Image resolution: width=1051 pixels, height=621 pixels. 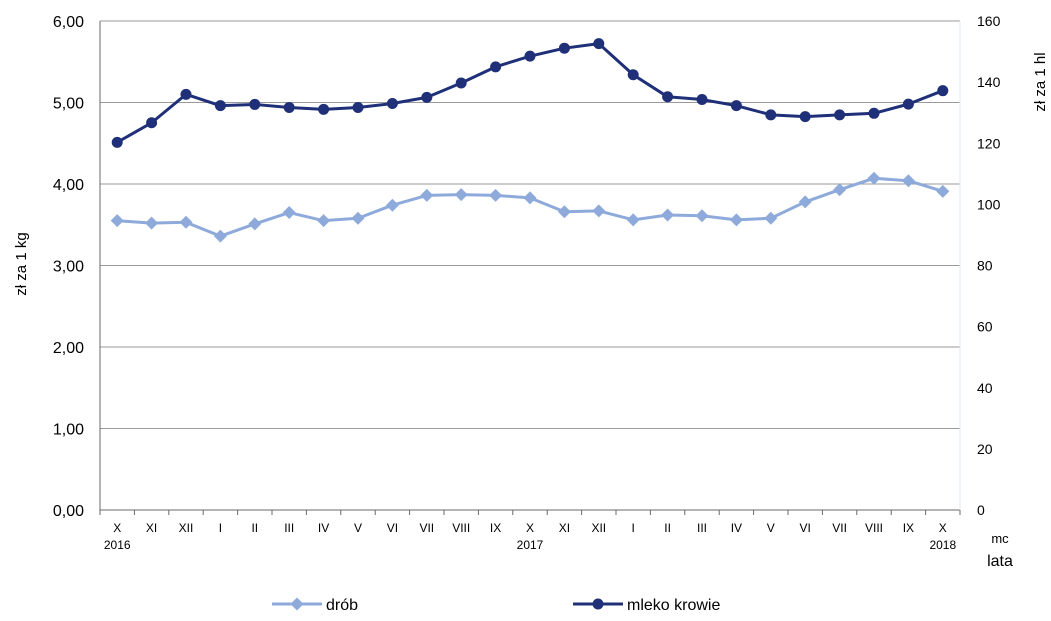 What do you see at coordinates (1000, 538) in the screenshot?
I see `x-axis-label-month: mc` at bounding box center [1000, 538].